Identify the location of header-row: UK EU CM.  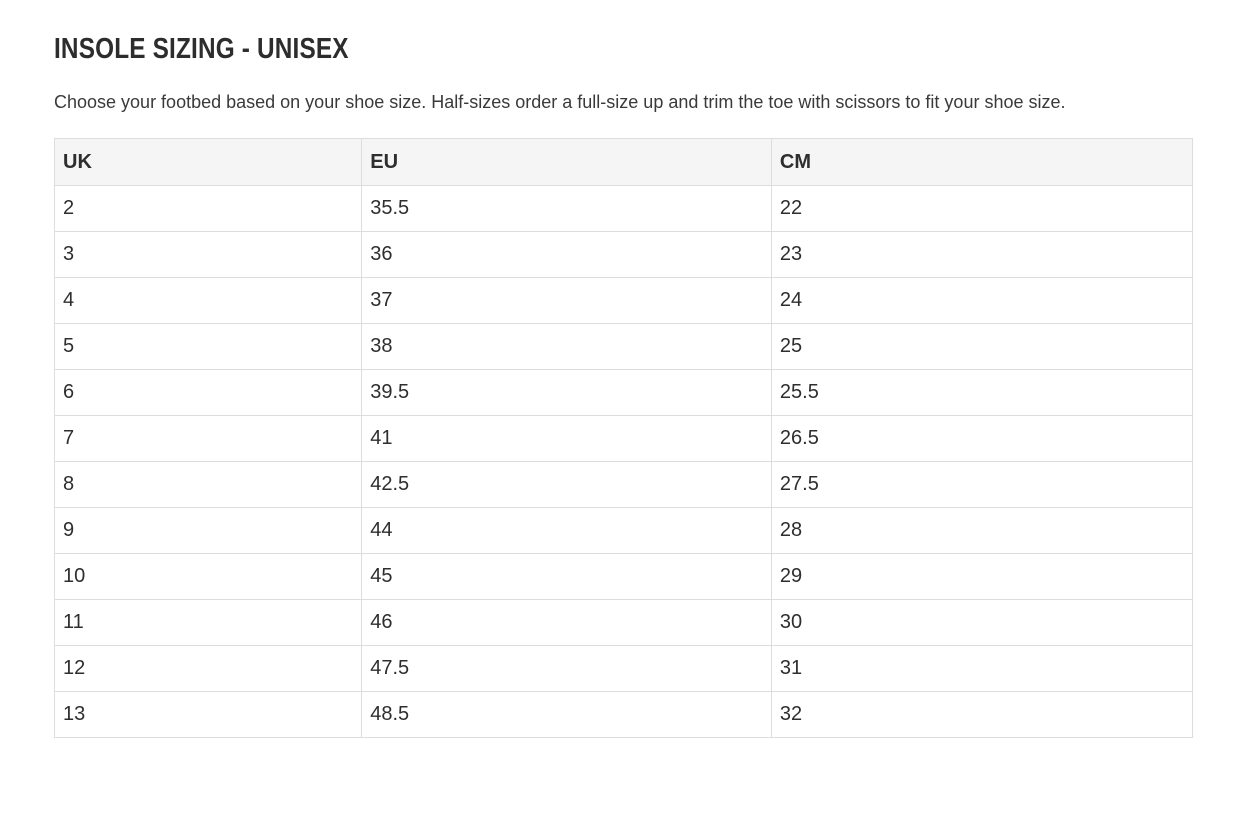
(623, 162).